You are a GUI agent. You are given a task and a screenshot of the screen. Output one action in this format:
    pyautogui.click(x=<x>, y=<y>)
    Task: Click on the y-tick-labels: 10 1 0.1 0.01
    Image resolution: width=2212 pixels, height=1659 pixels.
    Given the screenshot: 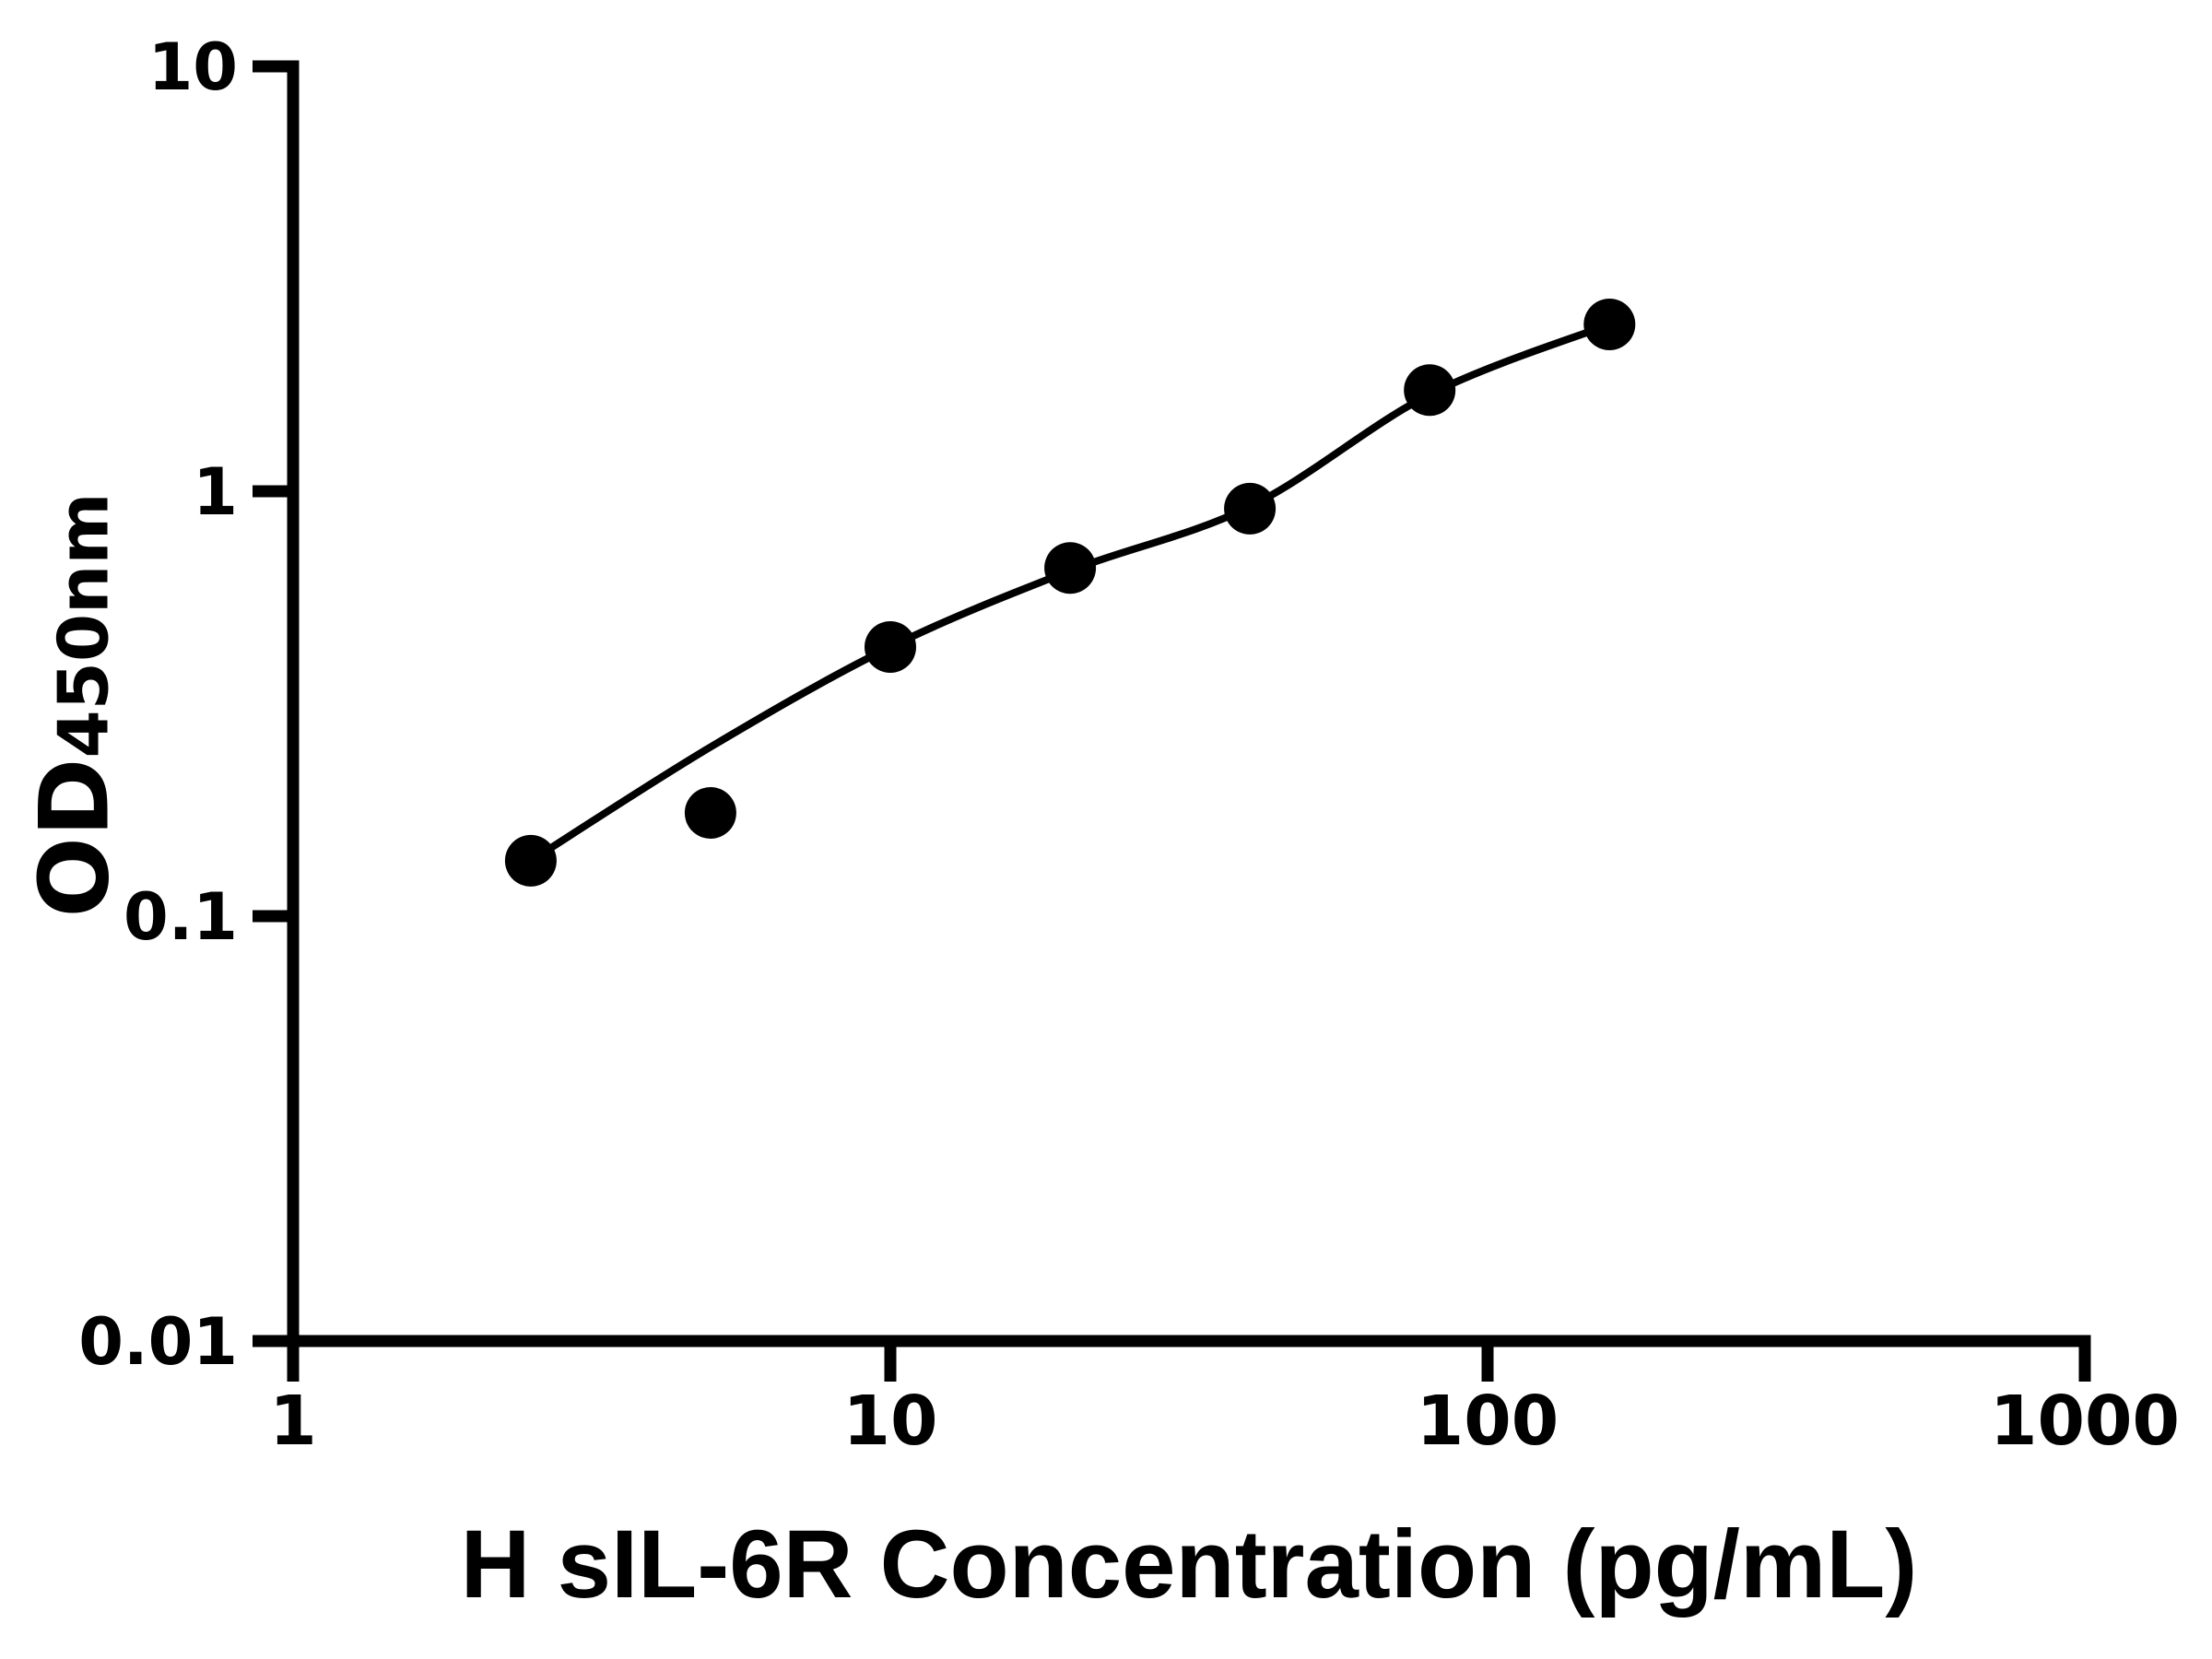 What is the action you would take?
    pyautogui.click(x=158, y=704)
    